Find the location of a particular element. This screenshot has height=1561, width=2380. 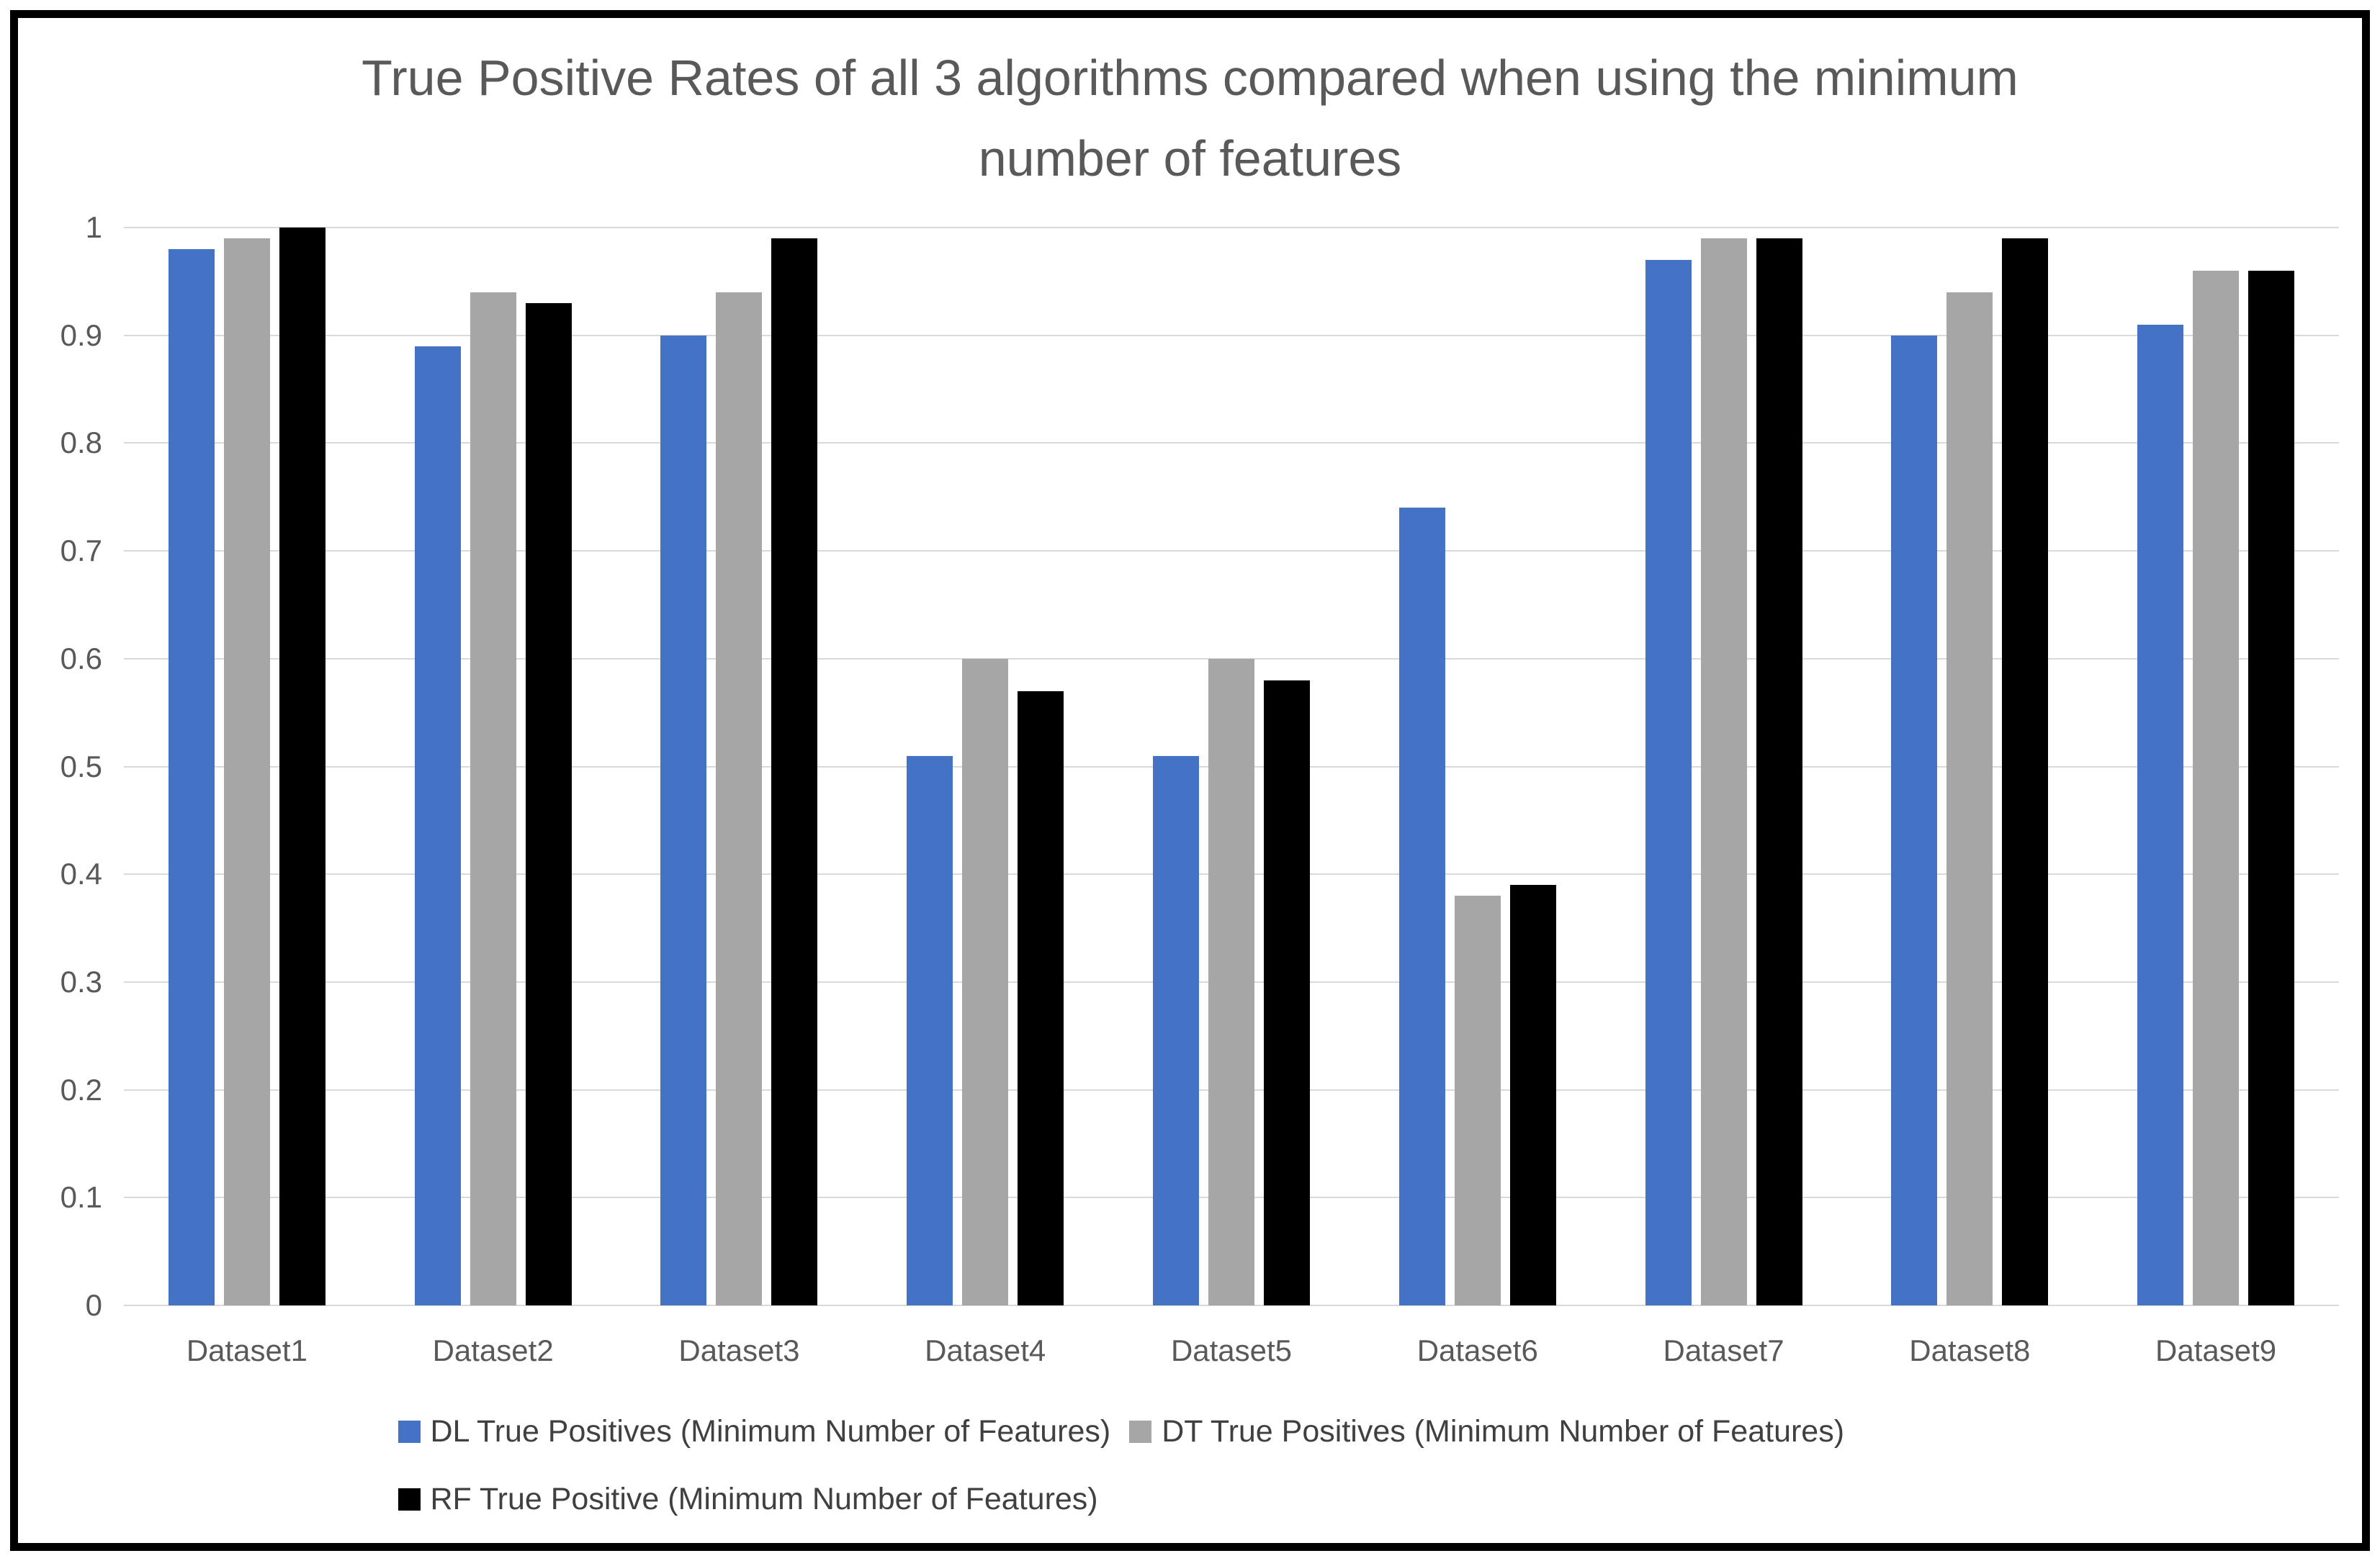

y-axis-tick-label-1: 1 is located at coordinates (94, 227).